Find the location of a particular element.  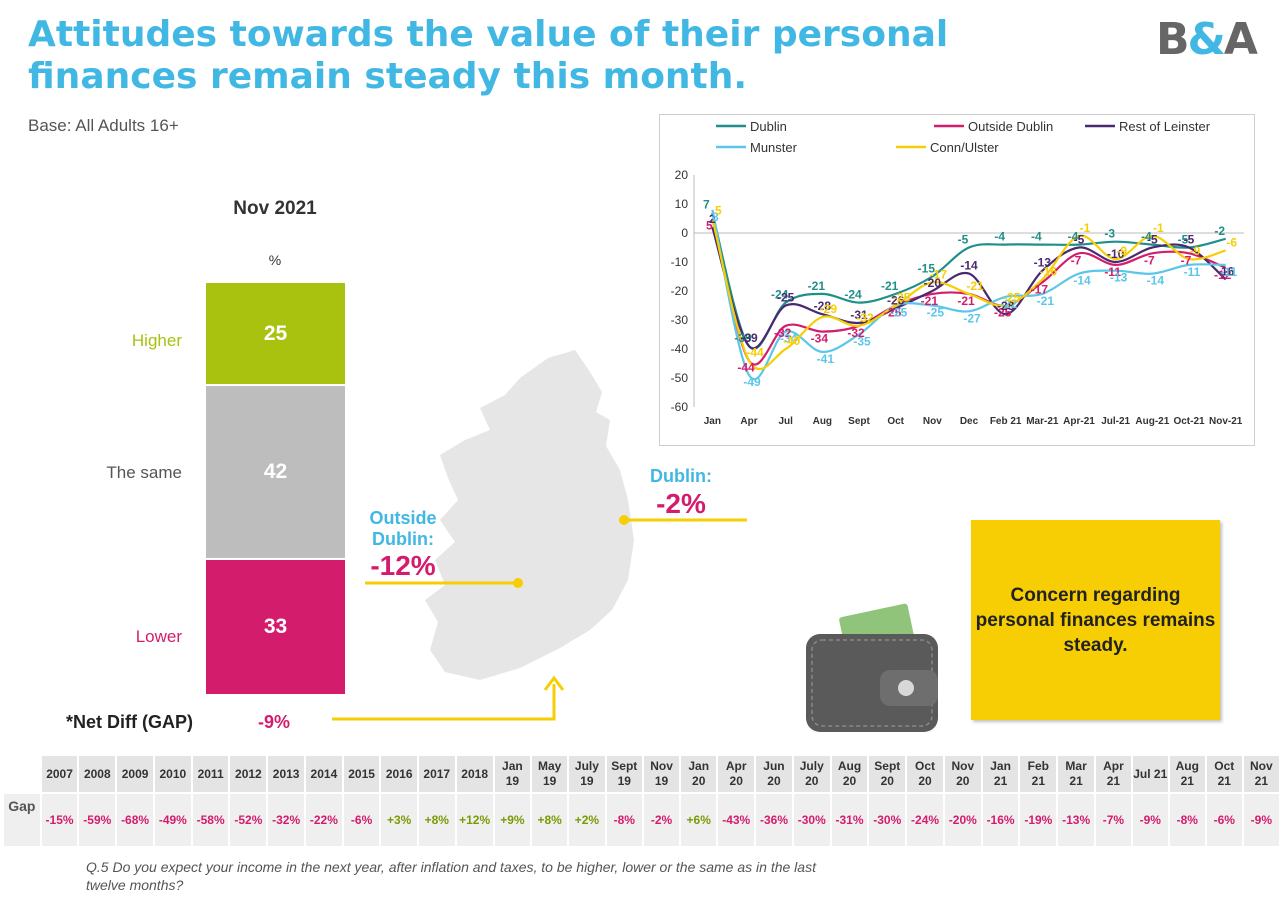

data-label: -44 is located at coordinates (746, 368).